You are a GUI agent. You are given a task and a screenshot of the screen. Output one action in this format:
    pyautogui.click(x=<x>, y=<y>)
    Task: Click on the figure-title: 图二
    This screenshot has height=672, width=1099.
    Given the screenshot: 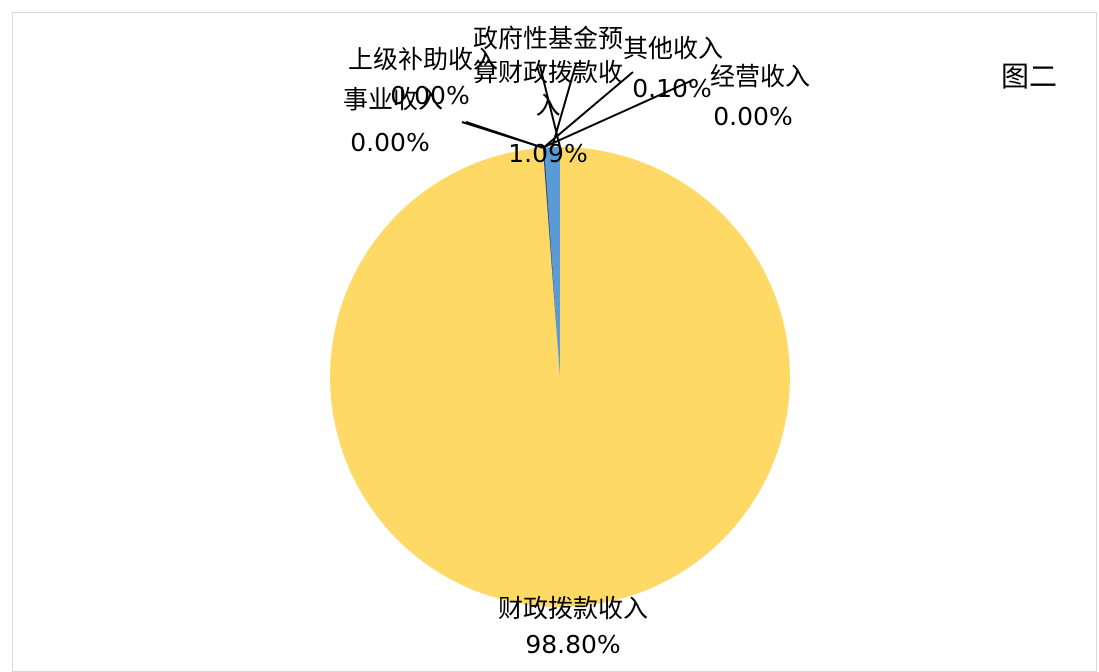 What is the action you would take?
    pyautogui.click(x=1029, y=76)
    